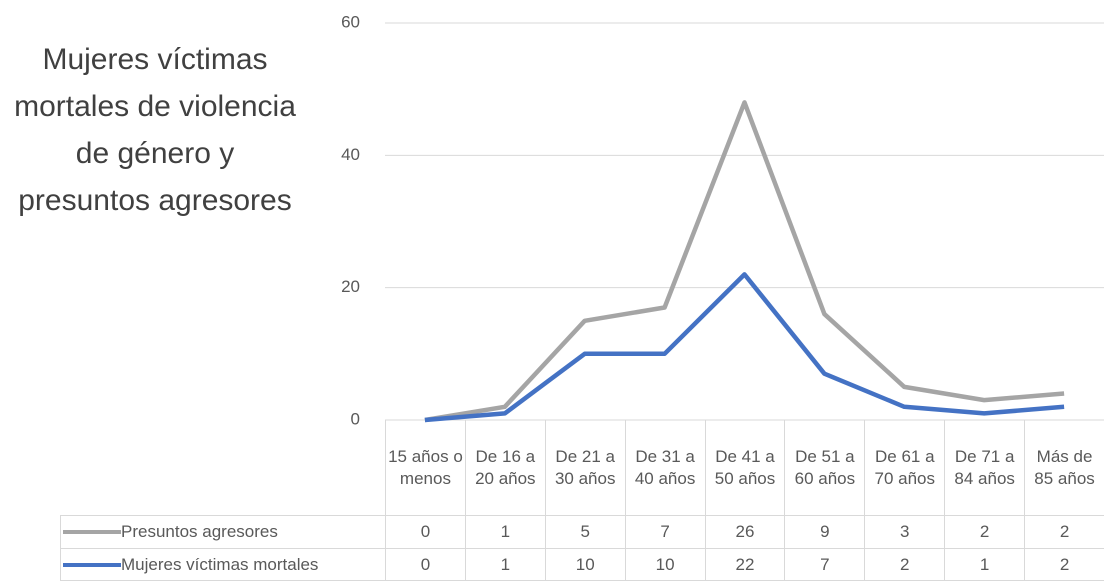 The image size is (1104, 588). I want to click on table-value: 26, so click(744, 531).